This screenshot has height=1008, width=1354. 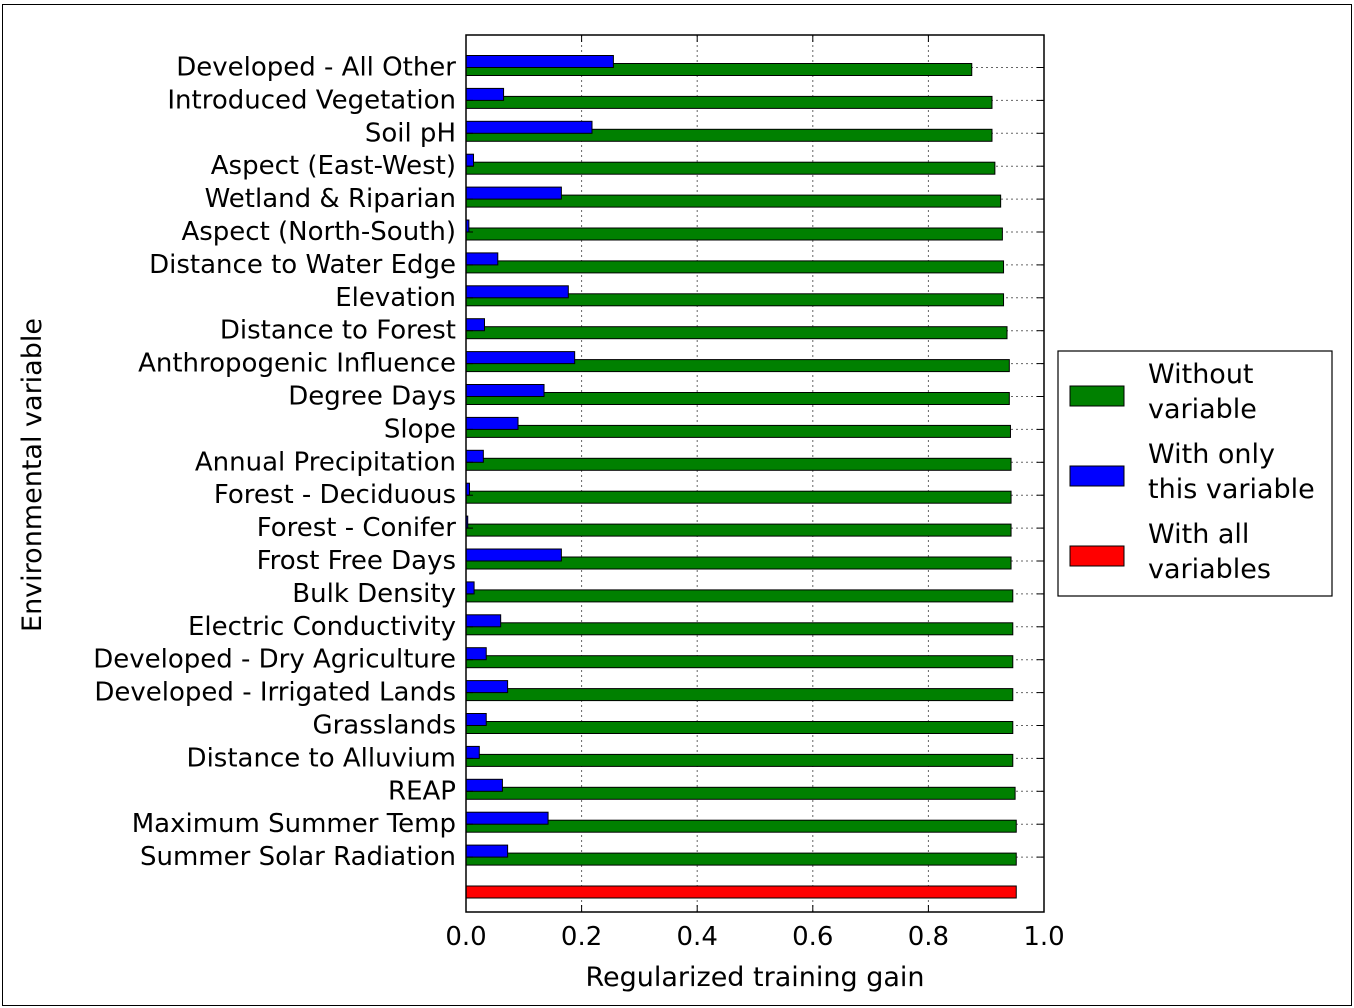 I want to click on x-tick-label: 0.4, so click(x=697, y=937).